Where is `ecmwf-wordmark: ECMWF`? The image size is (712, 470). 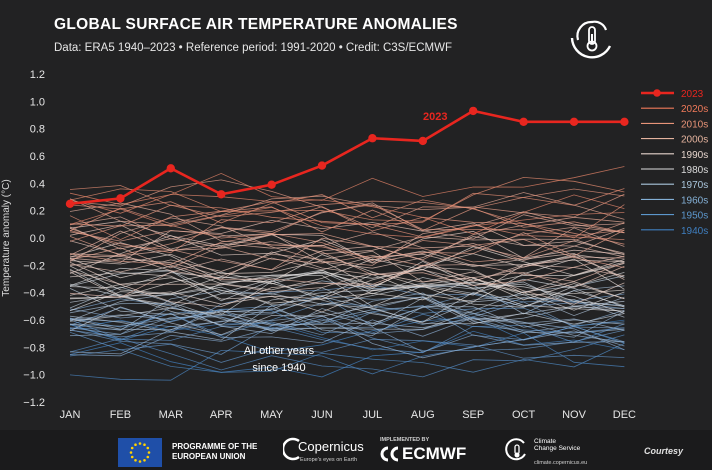
ecmwf-wordmark: ECMWF is located at coordinates (434, 453).